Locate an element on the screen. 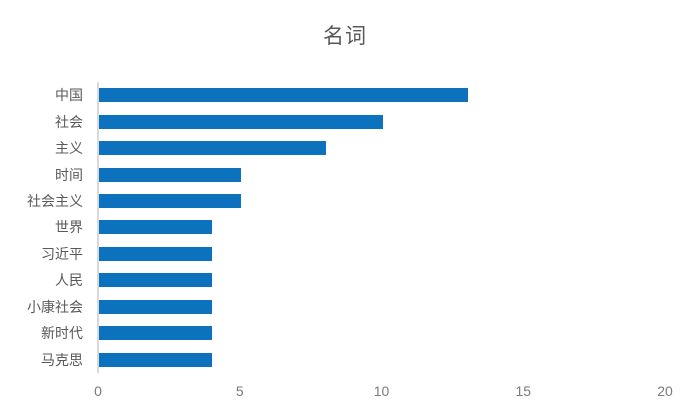 This screenshot has width=700, height=420. category-label: 人民 is located at coordinates (69, 280).